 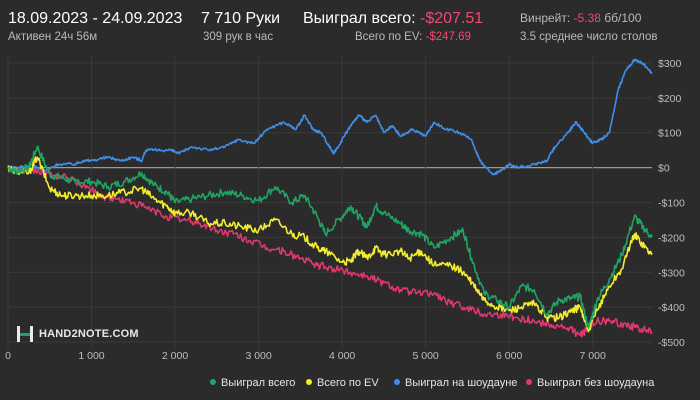 What do you see at coordinates (258, 356) in the screenshot?
I see `x-tick-label: 3 000` at bounding box center [258, 356].